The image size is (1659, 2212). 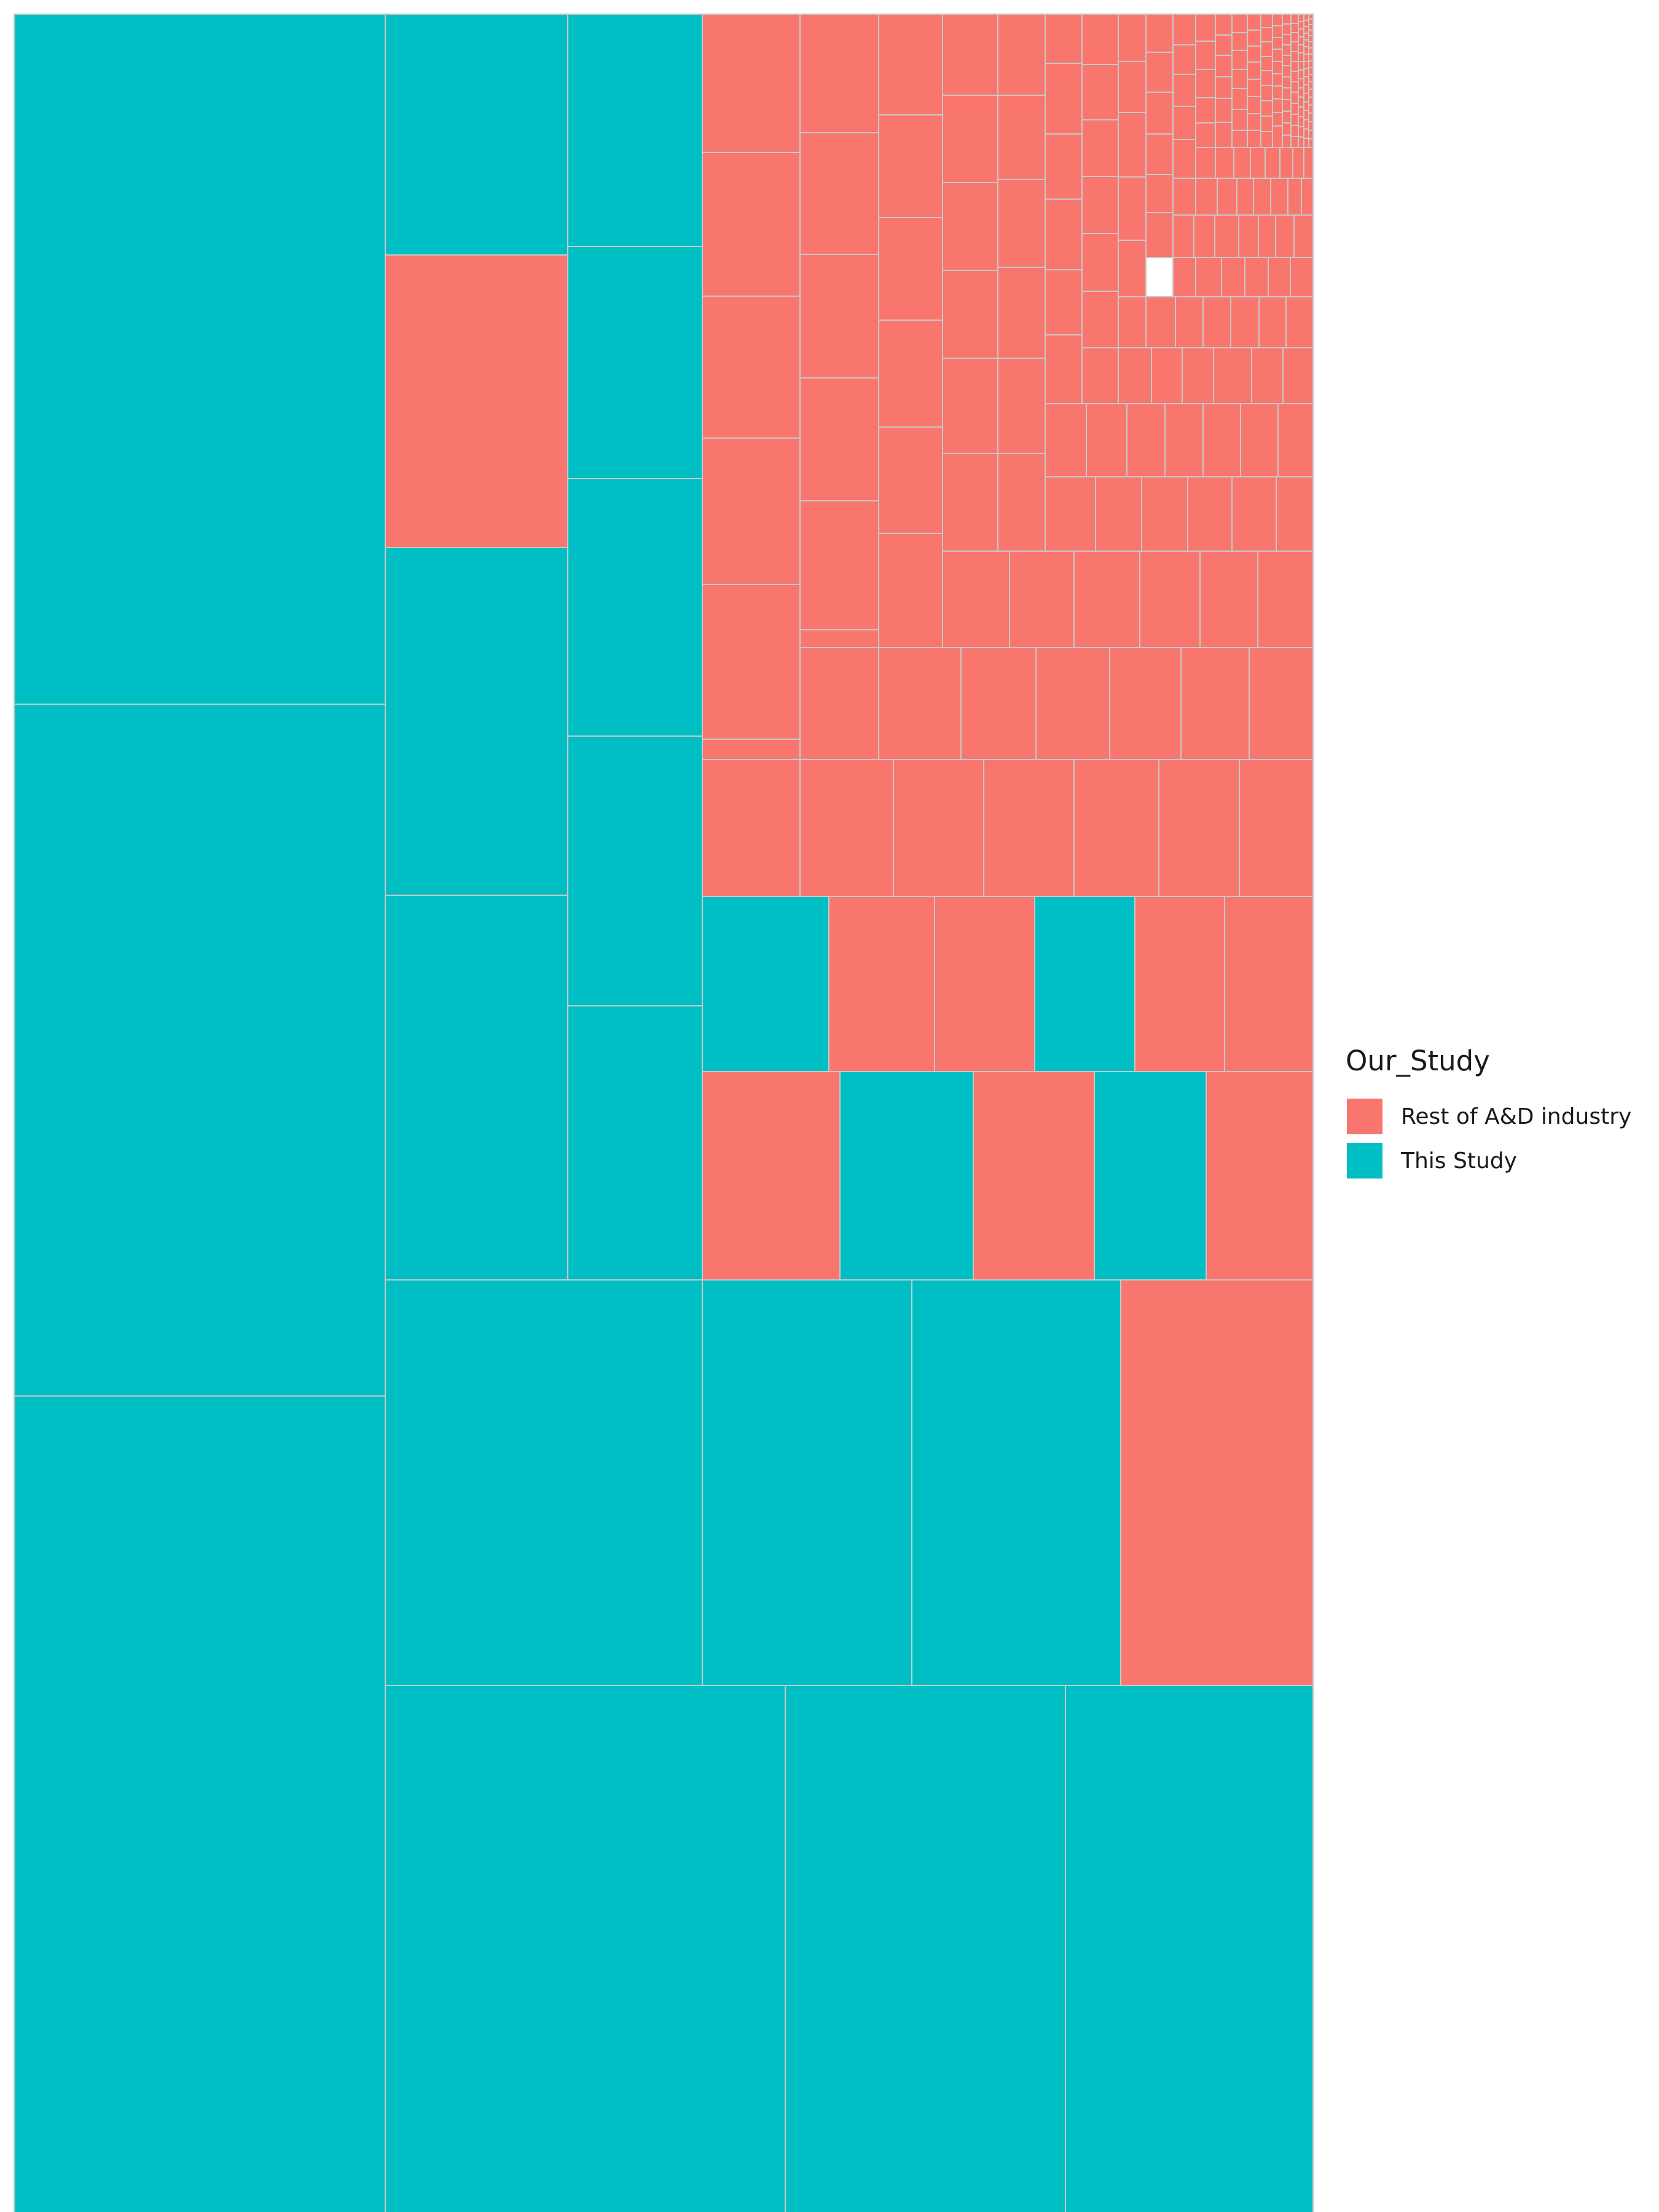 What do you see at coordinates (1516, 1116) in the screenshot?
I see `legend-label-rest: Rest of A&D industry` at bounding box center [1516, 1116].